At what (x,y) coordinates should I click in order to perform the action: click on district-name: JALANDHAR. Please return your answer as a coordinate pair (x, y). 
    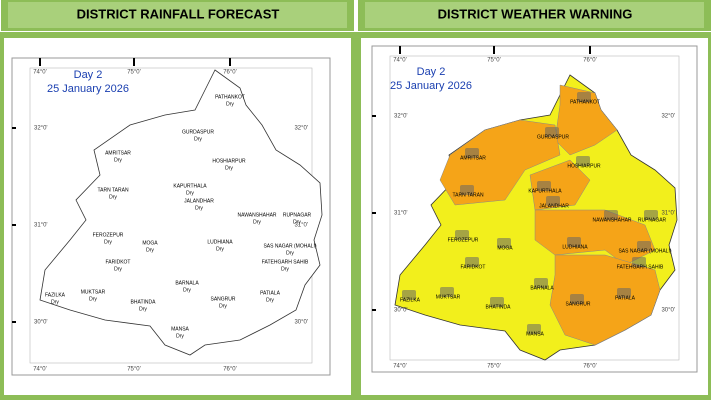
    Looking at the image, I should click on (199, 201).